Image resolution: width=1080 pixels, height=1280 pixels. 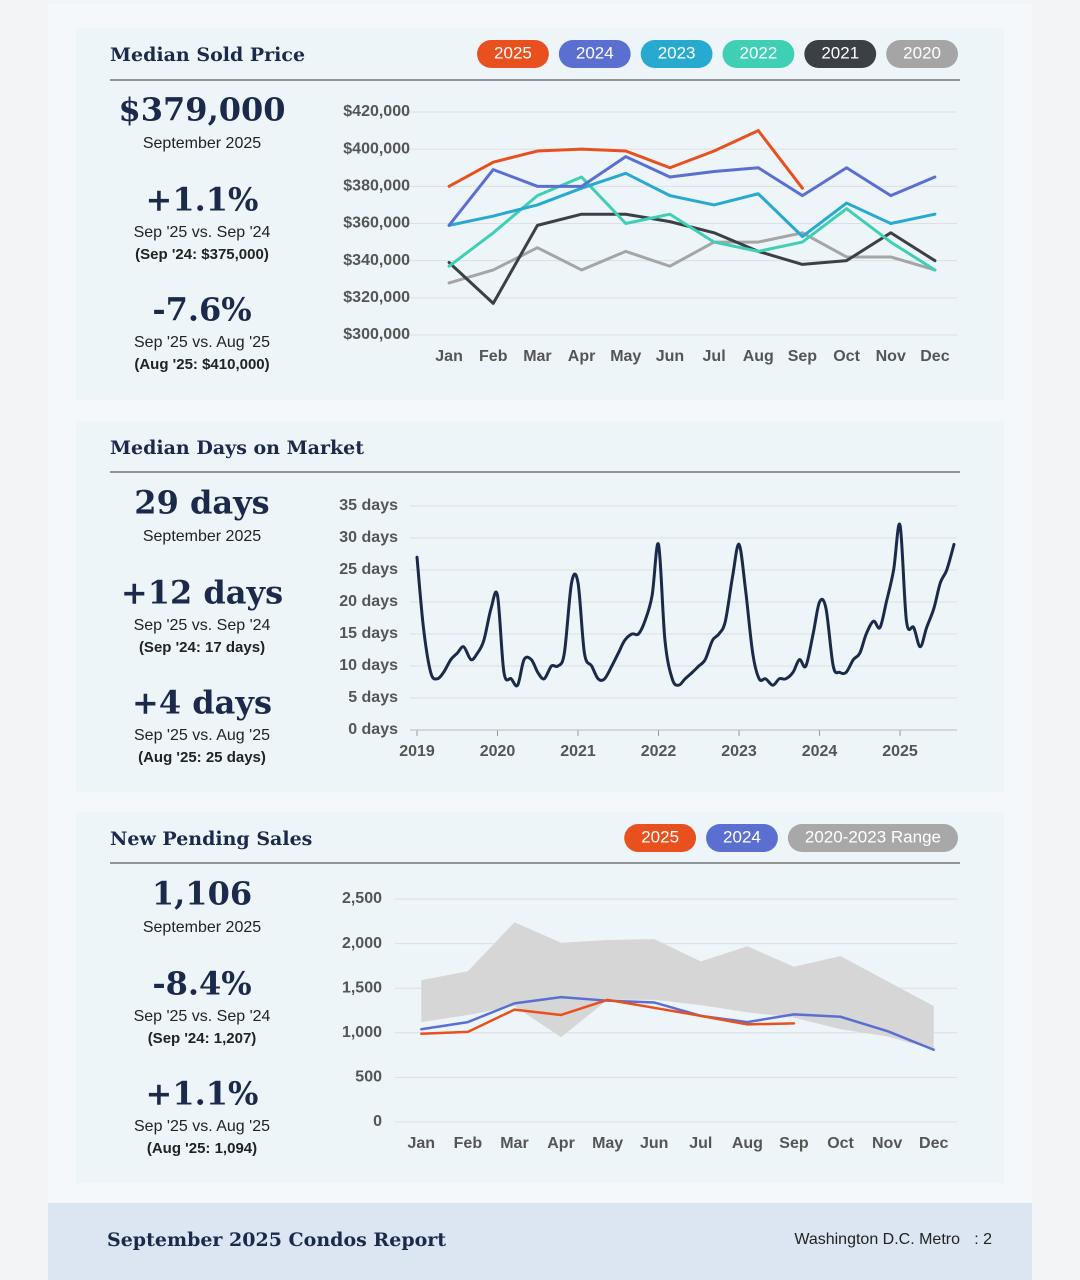 I want to click on legend-label: 2022, so click(x=759, y=52).